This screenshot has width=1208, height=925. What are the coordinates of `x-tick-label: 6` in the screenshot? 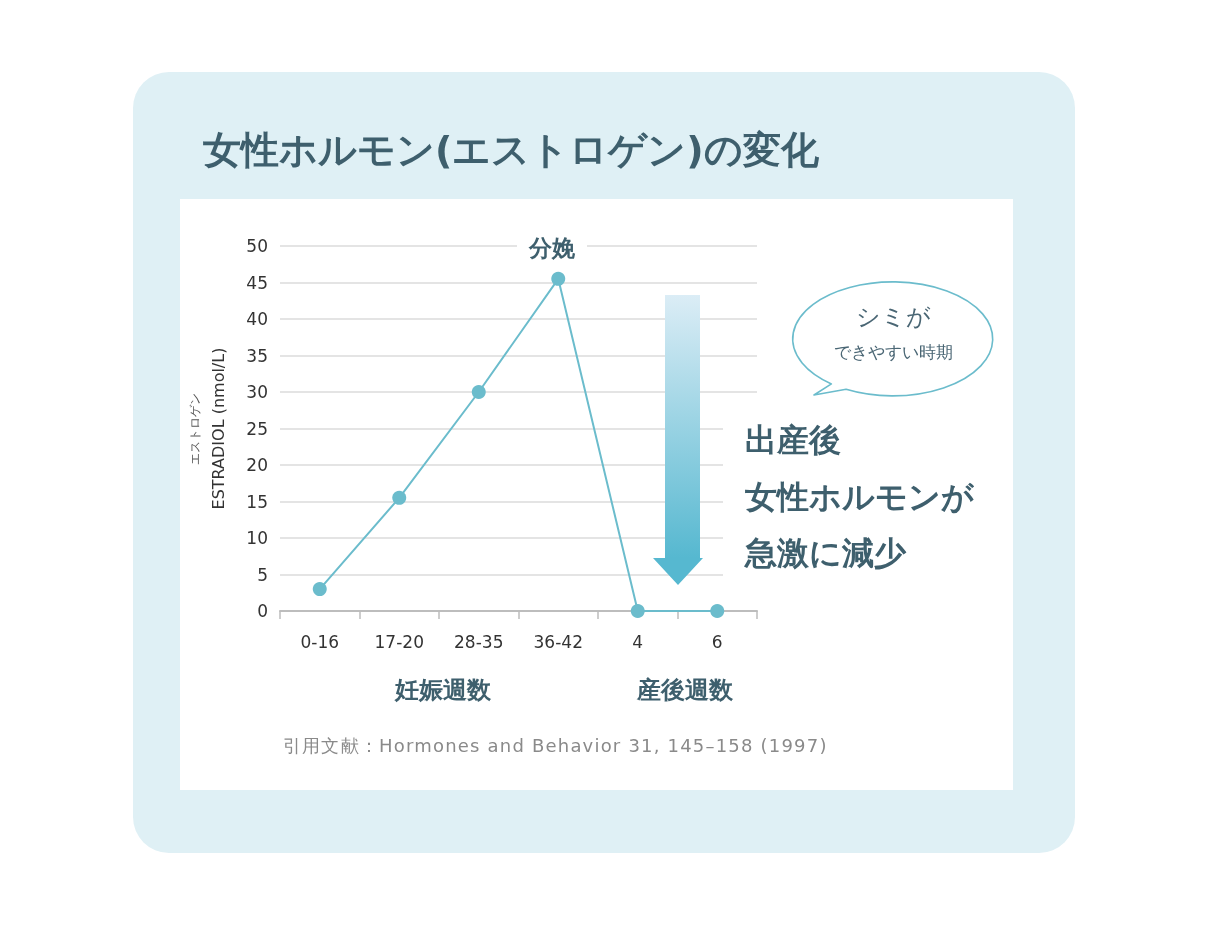 It's located at (717, 641).